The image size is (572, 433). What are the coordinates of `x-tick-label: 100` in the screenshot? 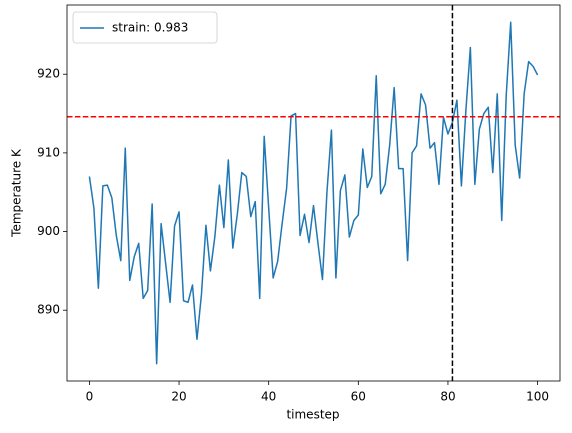 It's located at (537, 397).